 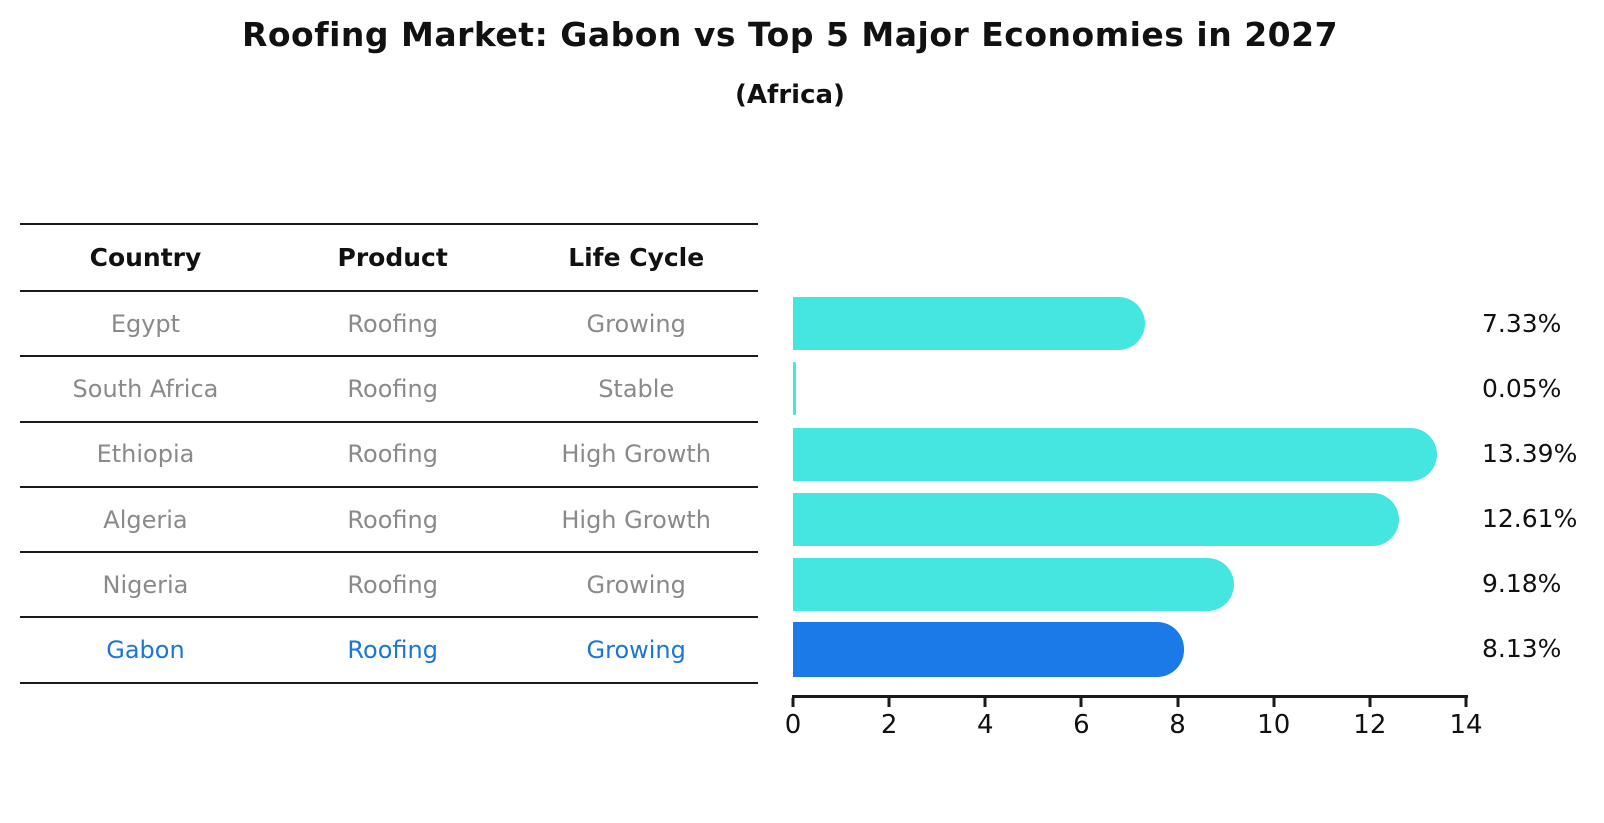 What do you see at coordinates (1014, 584) in the screenshot?
I see `bar-nigeria` at bounding box center [1014, 584].